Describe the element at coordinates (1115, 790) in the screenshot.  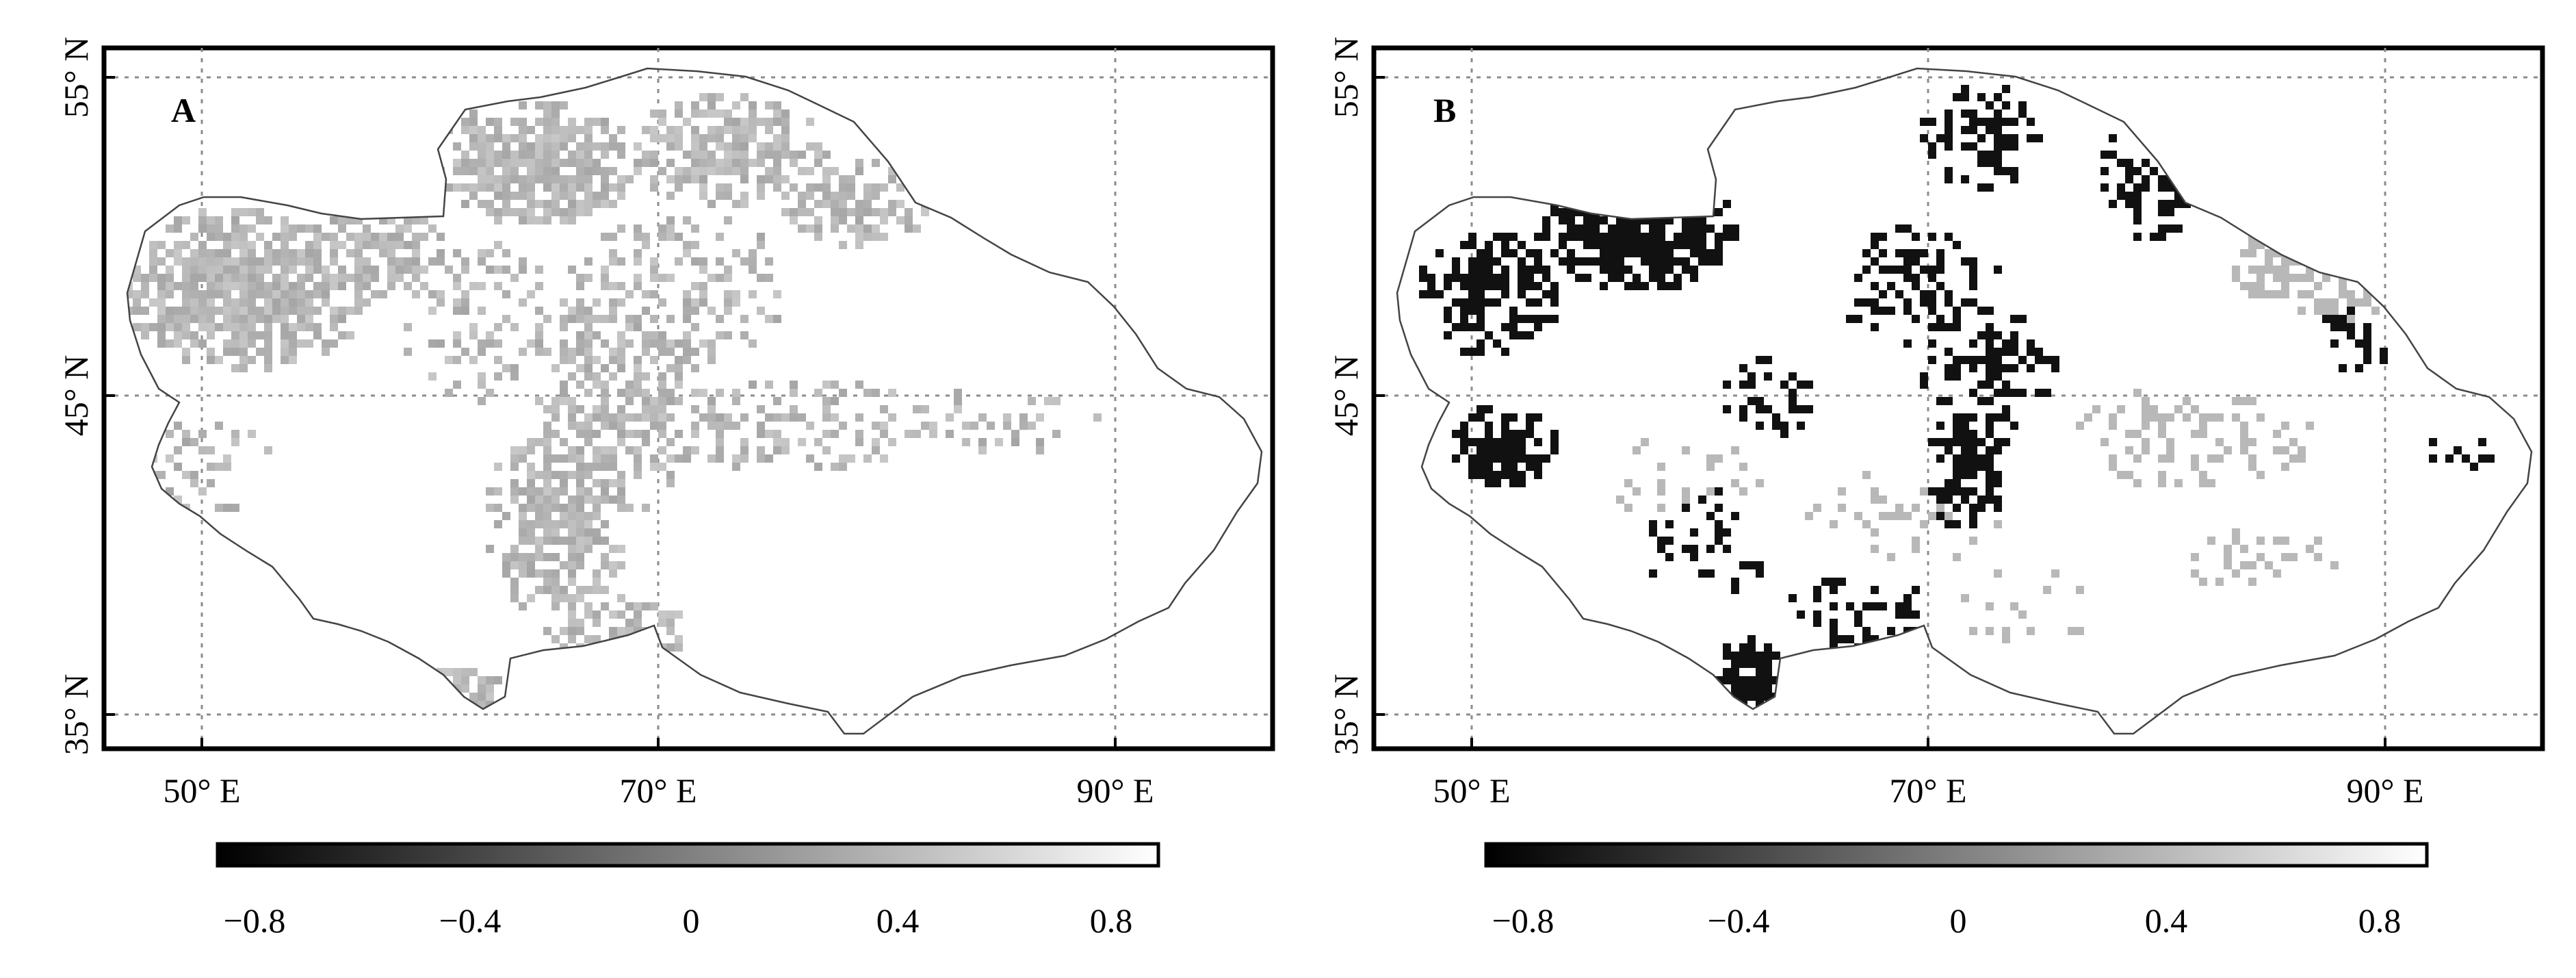
I see `lon-label-90-a: 90° E` at that location.